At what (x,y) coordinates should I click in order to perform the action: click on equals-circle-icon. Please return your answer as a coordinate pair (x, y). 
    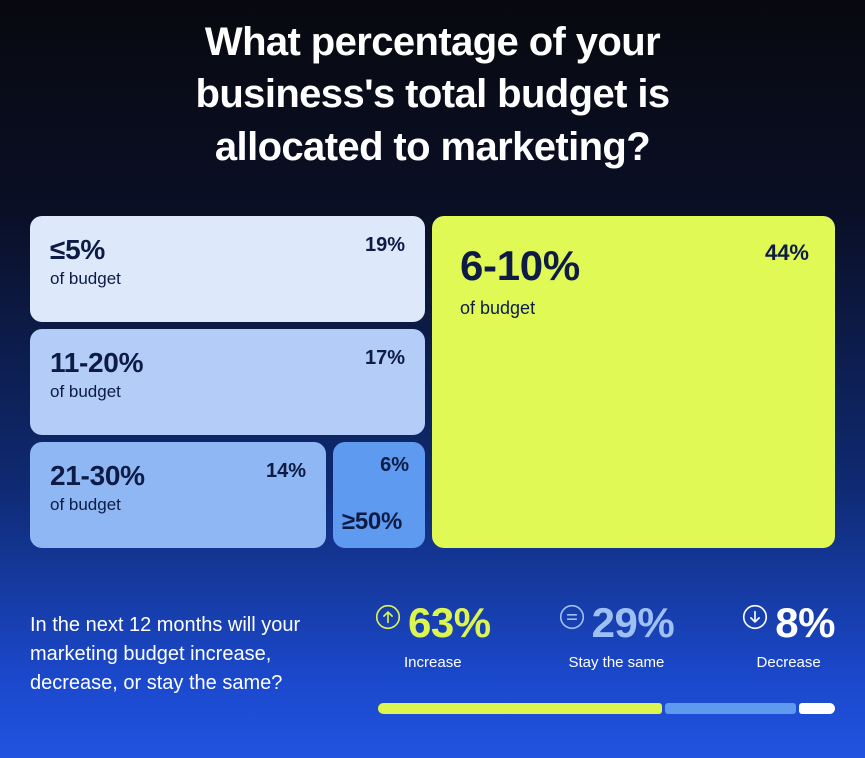
    Looking at the image, I should click on (571, 617).